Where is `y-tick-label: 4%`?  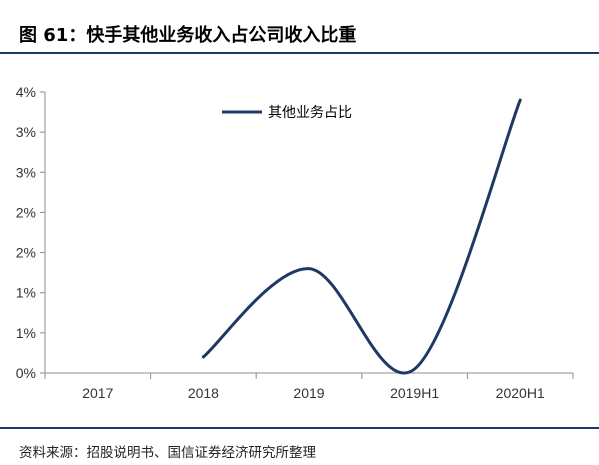
y-tick-label: 4% is located at coordinates (26, 92).